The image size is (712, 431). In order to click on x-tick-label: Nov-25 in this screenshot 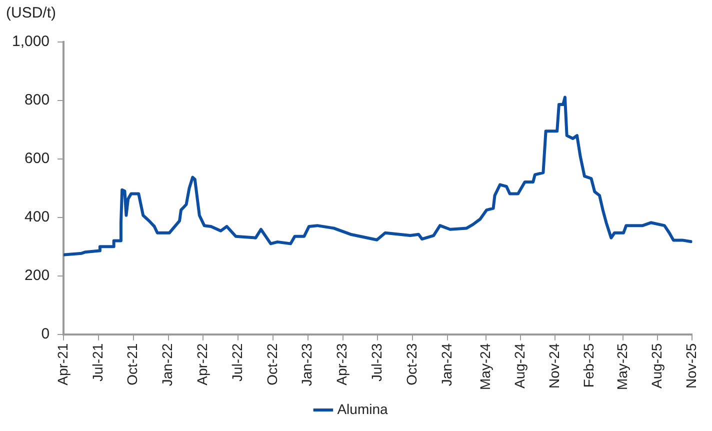, I will do `click(691, 365)`.